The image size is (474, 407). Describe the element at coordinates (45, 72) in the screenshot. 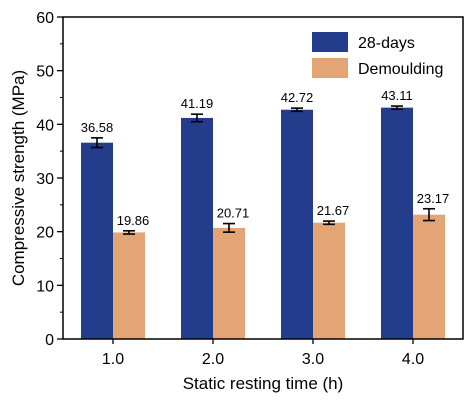

I see `y-tick-label: 50` at that location.